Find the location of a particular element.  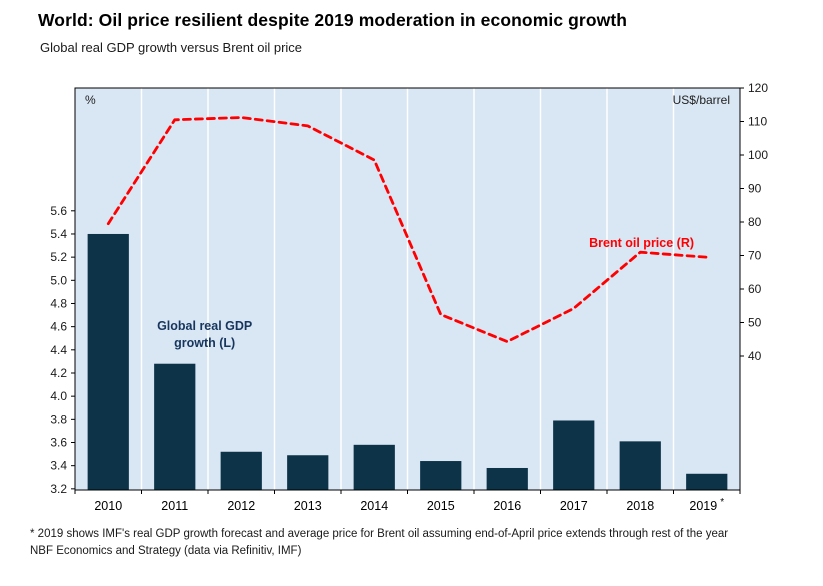

x-axis-label-2015: 2015 is located at coordinates (441, 506).